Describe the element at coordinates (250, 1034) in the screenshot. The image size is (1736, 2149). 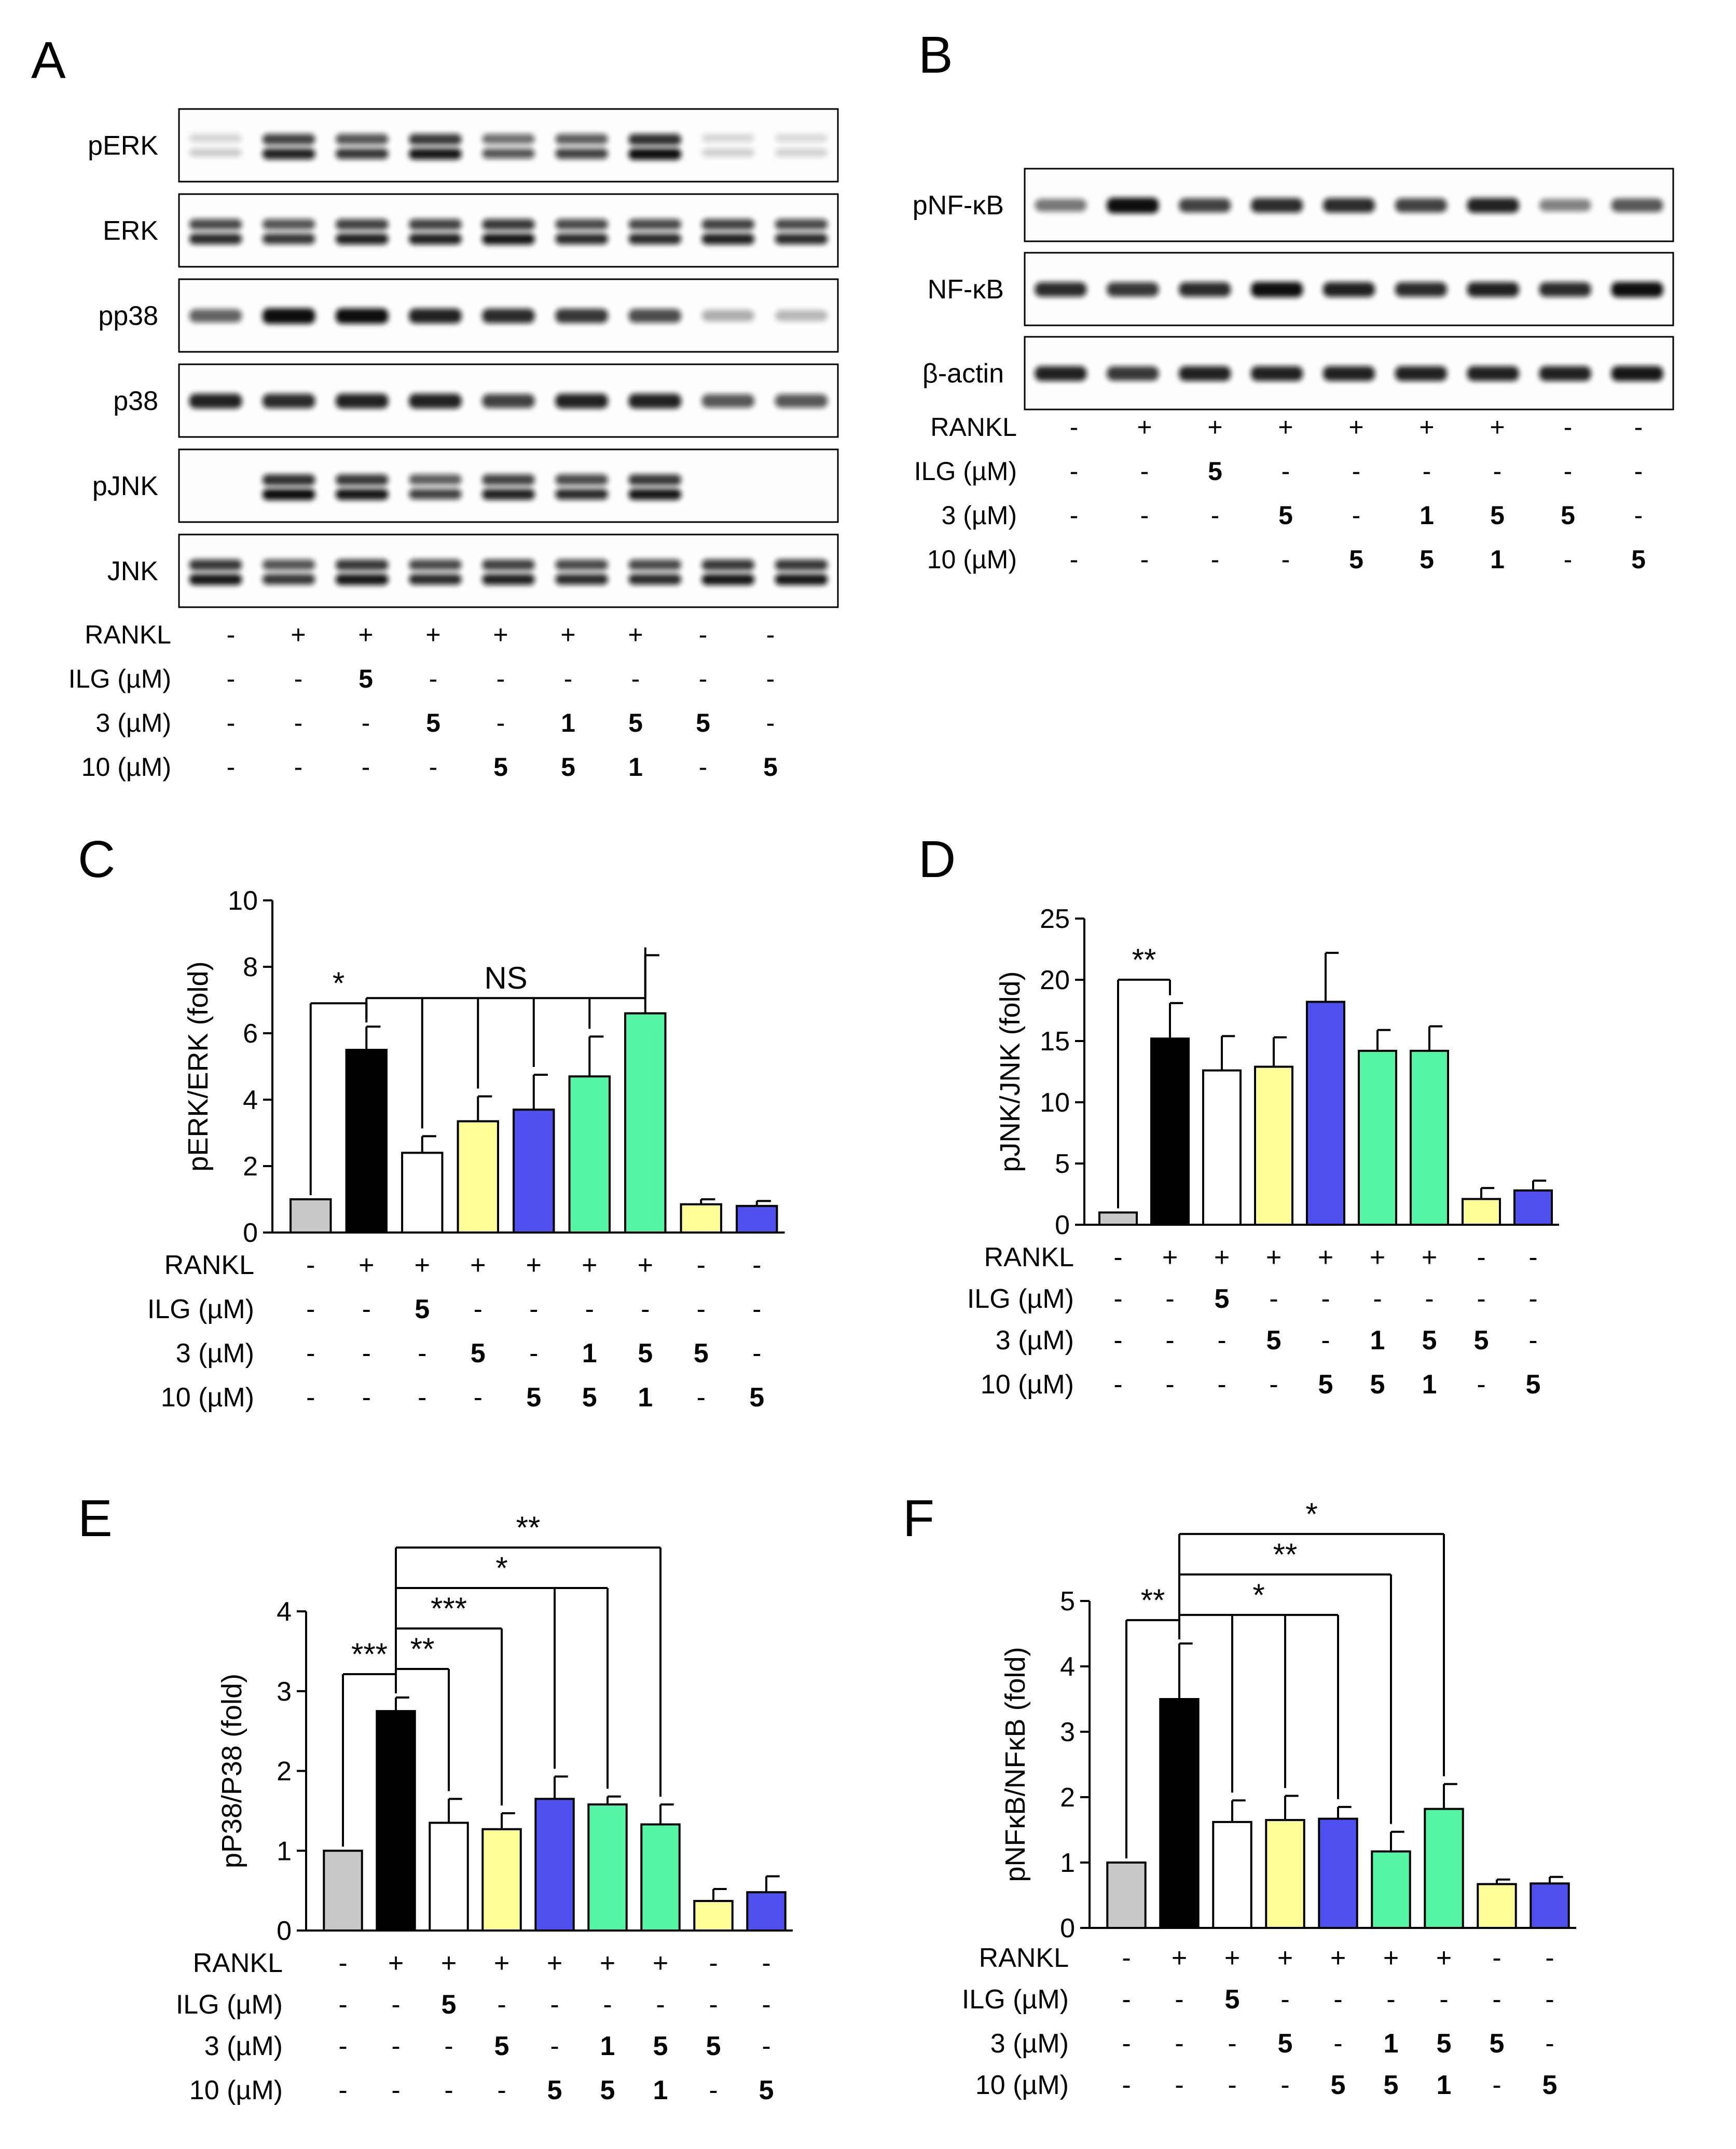
I see `y-tick-label: 6` at that location.